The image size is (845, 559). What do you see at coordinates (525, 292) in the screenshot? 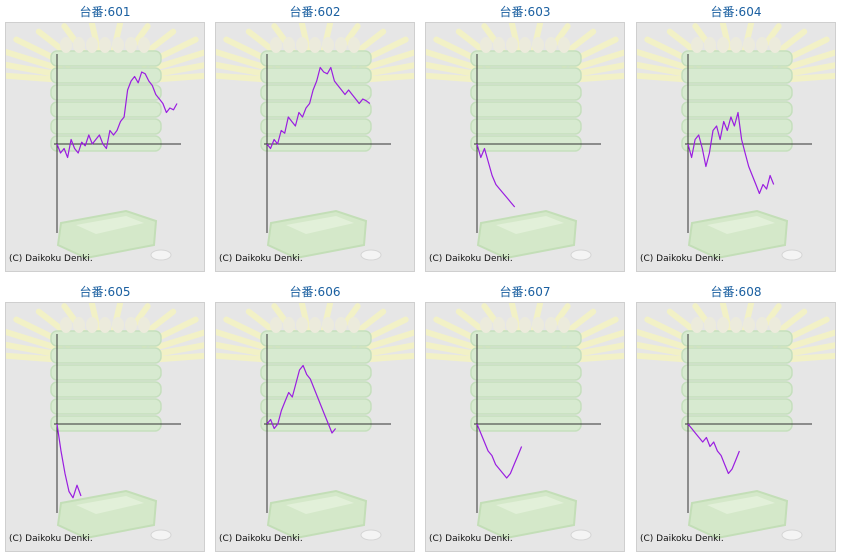
I see `machine-title: 台番:607` at bounding box center [525, 292].